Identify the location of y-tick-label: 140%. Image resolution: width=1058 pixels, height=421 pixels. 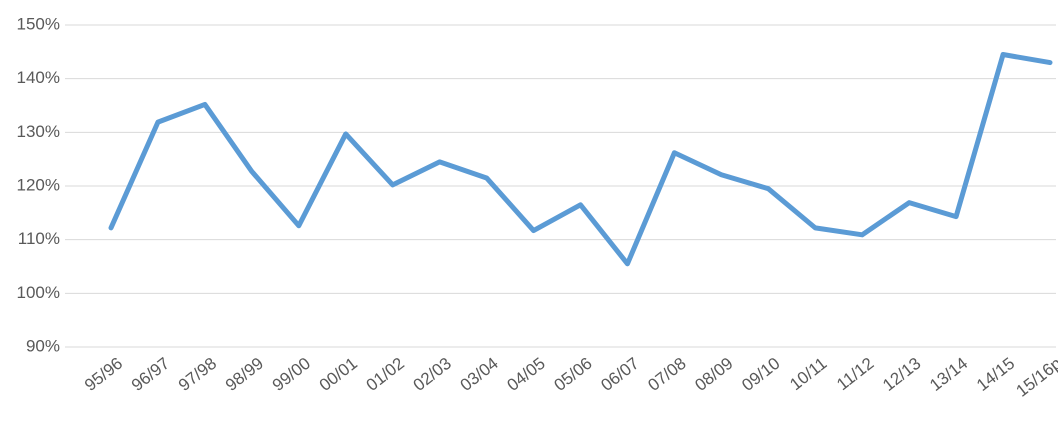
(38, 77).